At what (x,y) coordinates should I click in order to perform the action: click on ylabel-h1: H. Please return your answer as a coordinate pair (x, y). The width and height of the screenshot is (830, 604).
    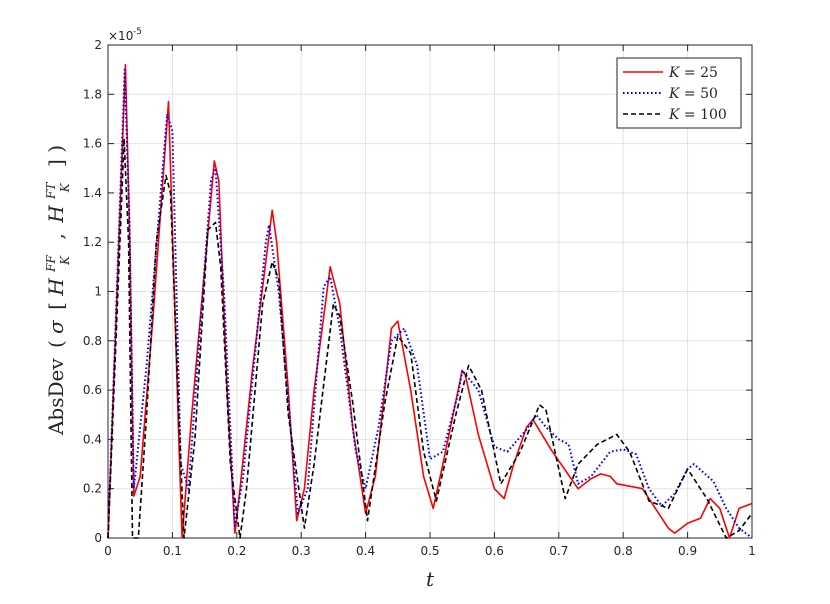
    Looking at the image, I should click on (56, 287).